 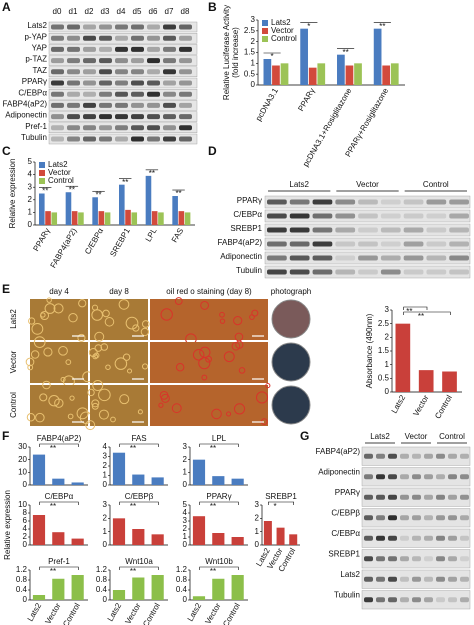 I want to click on legend-label: Control, so click(x=284, y=38).